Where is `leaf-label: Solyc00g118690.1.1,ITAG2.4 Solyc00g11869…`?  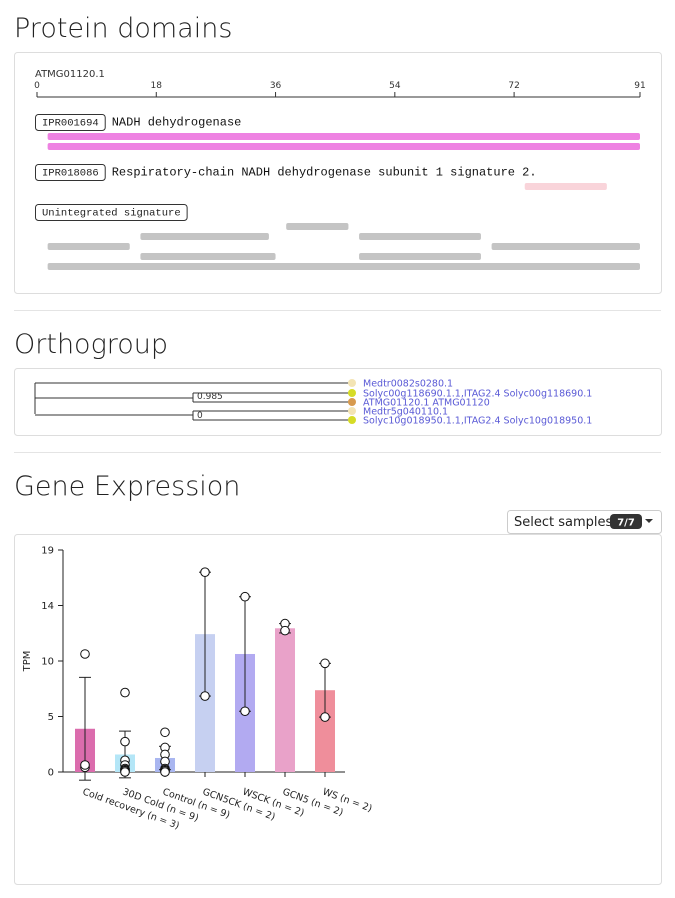
leaf-label: Solyc00g118690.1.1,ITAG2.4 Solyc00g11869… is located at coordinates (477, 394).